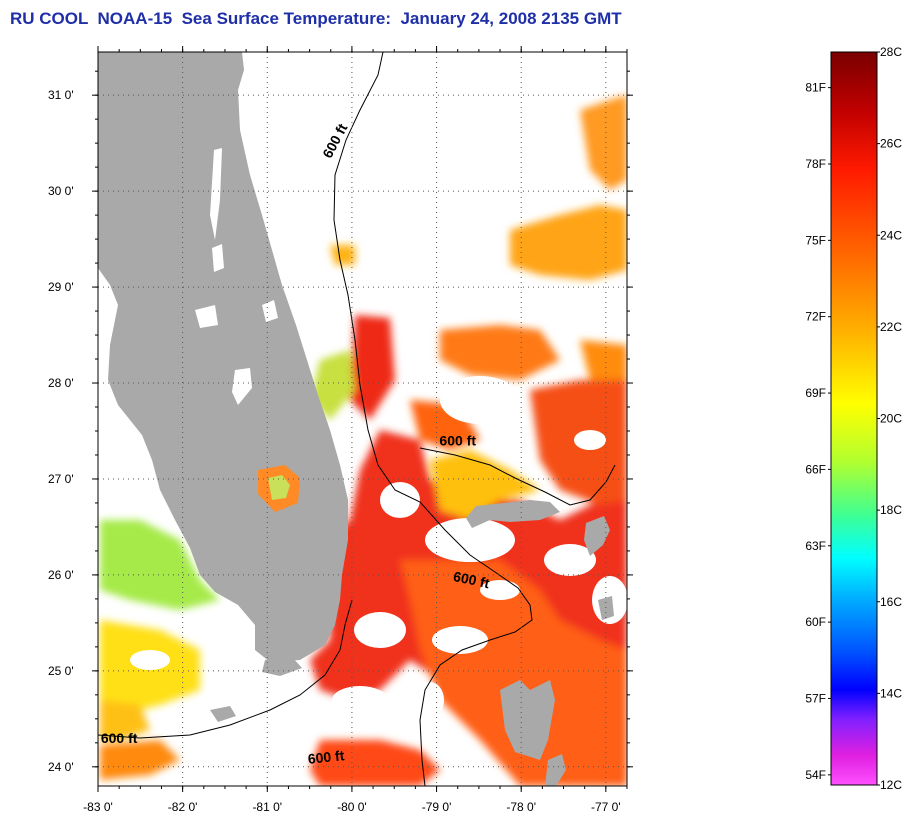 Image resolution: width=913 pixels, height=817 pixels. I want to click on colorbar-label-c: 28C, so click(891, 52).